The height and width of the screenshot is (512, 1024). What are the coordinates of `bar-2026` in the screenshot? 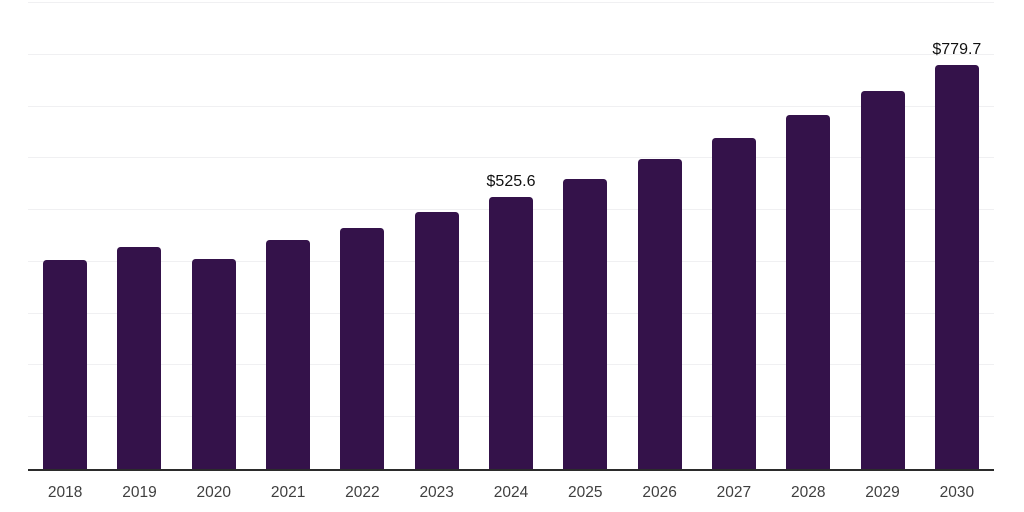 It's located at (659, 314).